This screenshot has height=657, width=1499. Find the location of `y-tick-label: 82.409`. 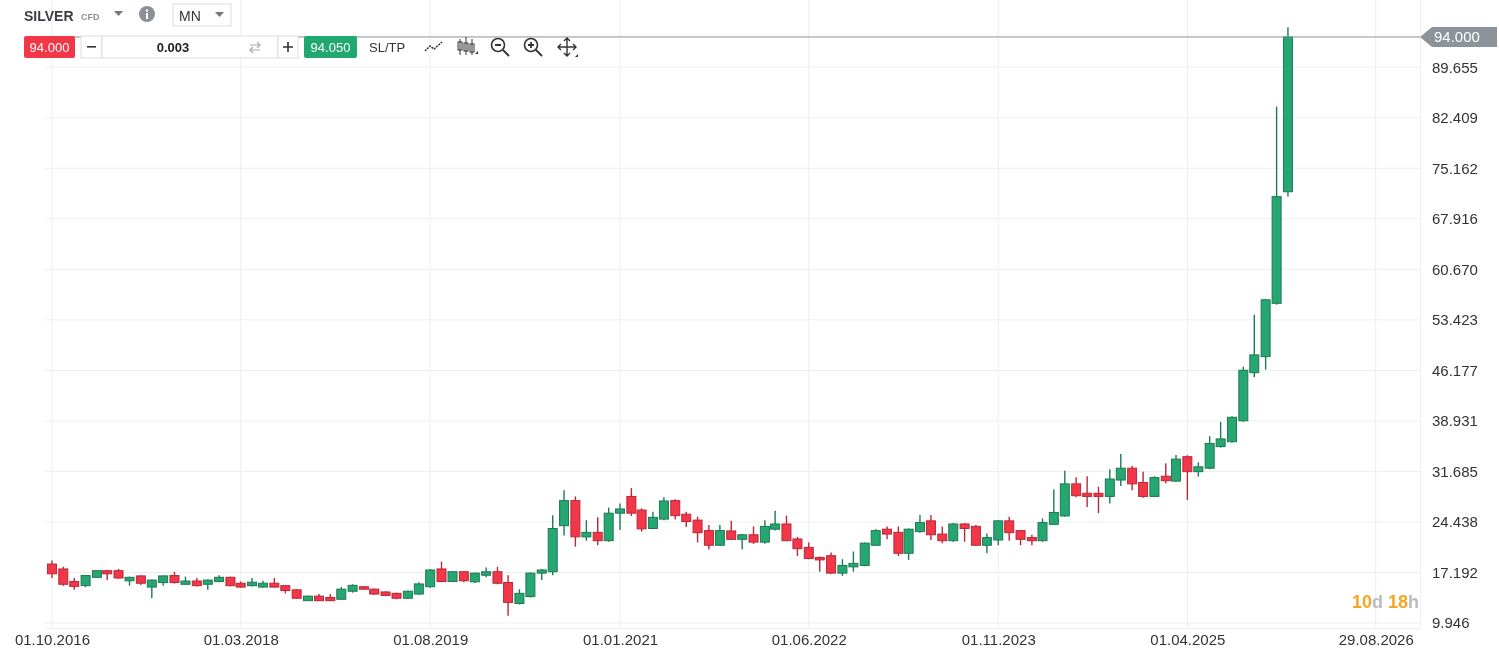

y-tick-label: 82.409 is located at coordinates (1455, 118).